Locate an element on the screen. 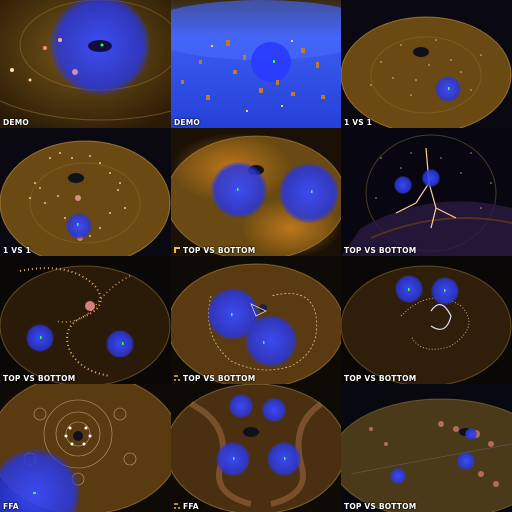 The width and height of the screenshot is (512, 512). level-tile-top-vs-bottom-2: TOP VS BOTTOM is located at coordinates (426, 192).